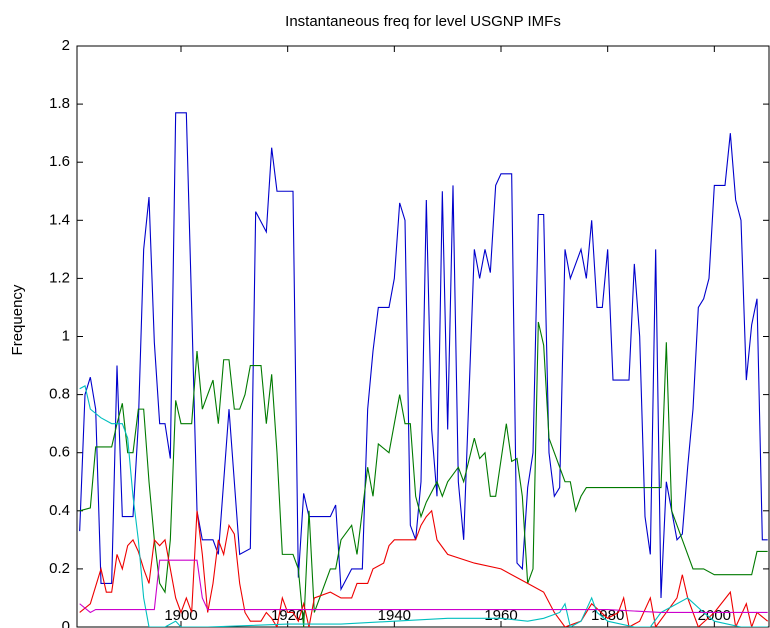  I want to click on y-tick-label: 1.8, so click(59, 103).